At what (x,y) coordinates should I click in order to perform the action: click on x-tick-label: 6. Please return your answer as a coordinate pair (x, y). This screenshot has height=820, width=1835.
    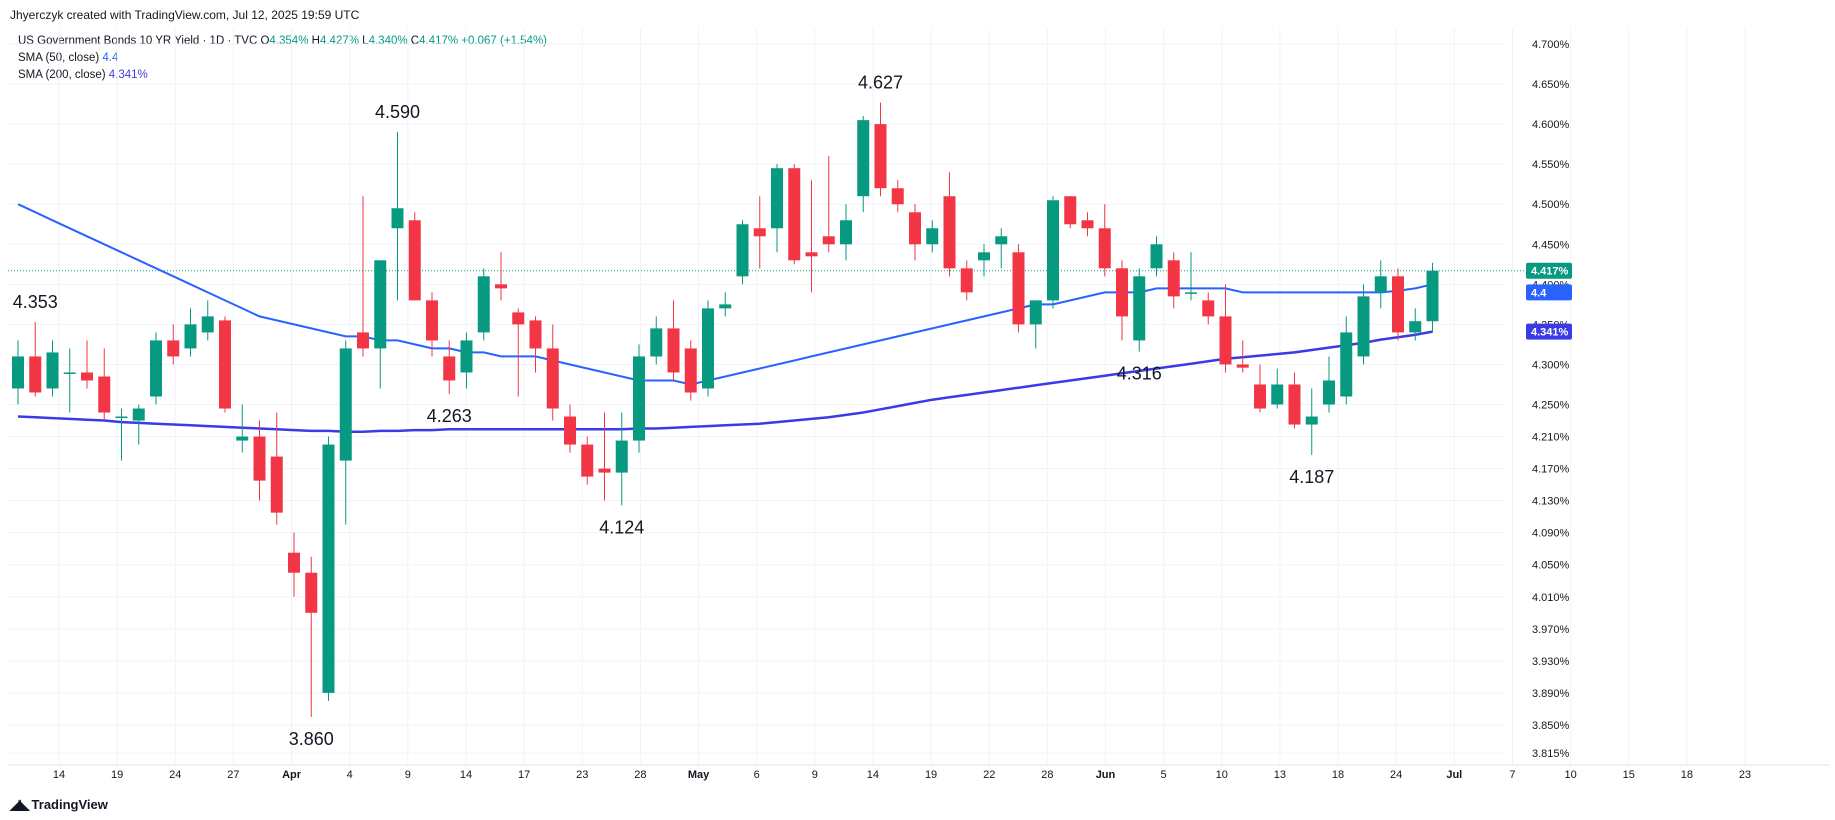
    Looking at the image, I should click on (757, 775).